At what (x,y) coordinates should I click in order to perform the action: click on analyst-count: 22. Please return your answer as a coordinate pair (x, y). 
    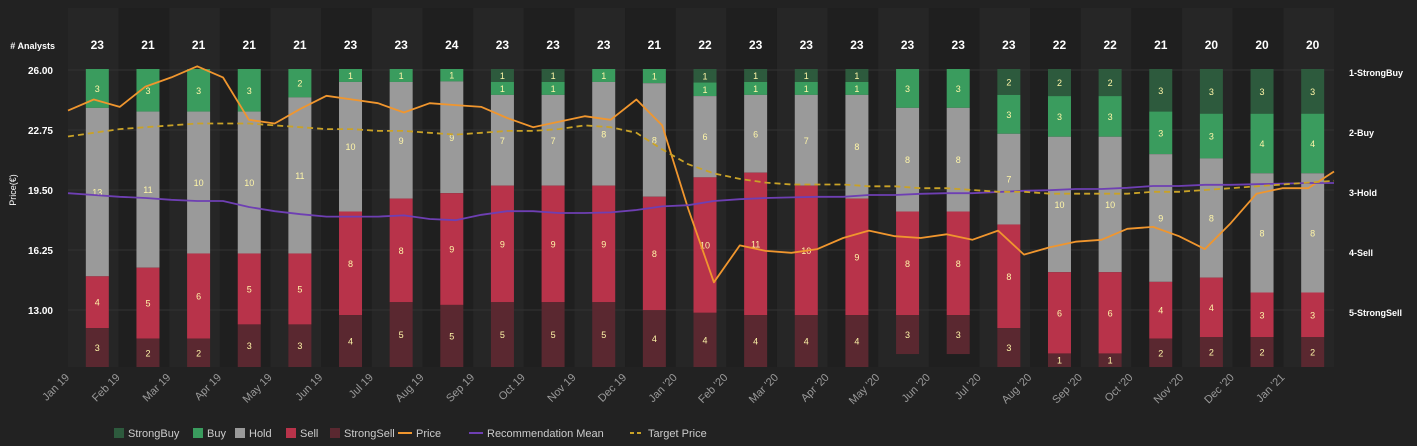
    Looking at the image, I should click on (1060, 45).